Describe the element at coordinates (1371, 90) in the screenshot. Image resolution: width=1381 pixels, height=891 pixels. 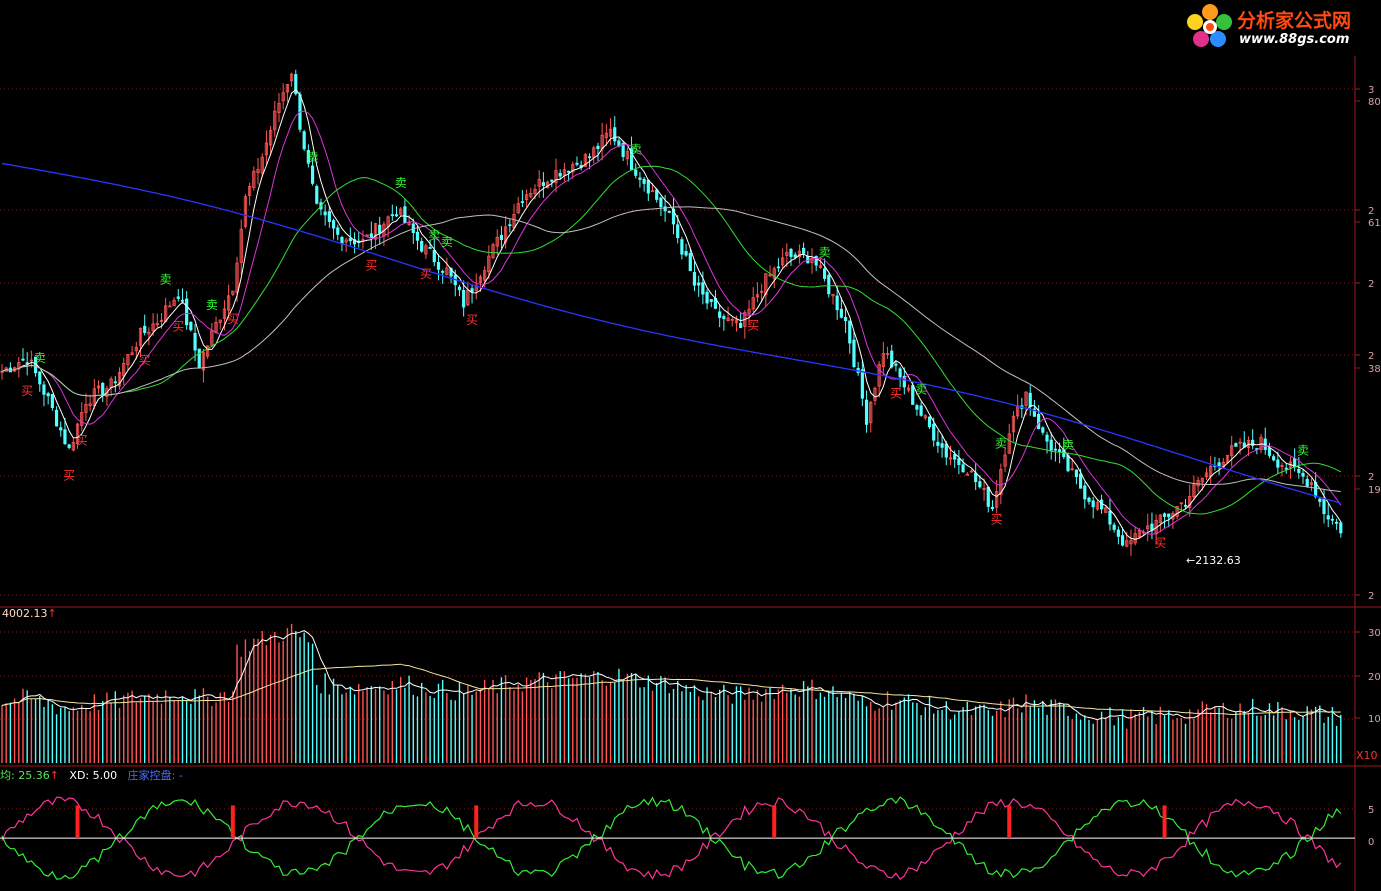
I see `price-tick-label: 3` at that location.